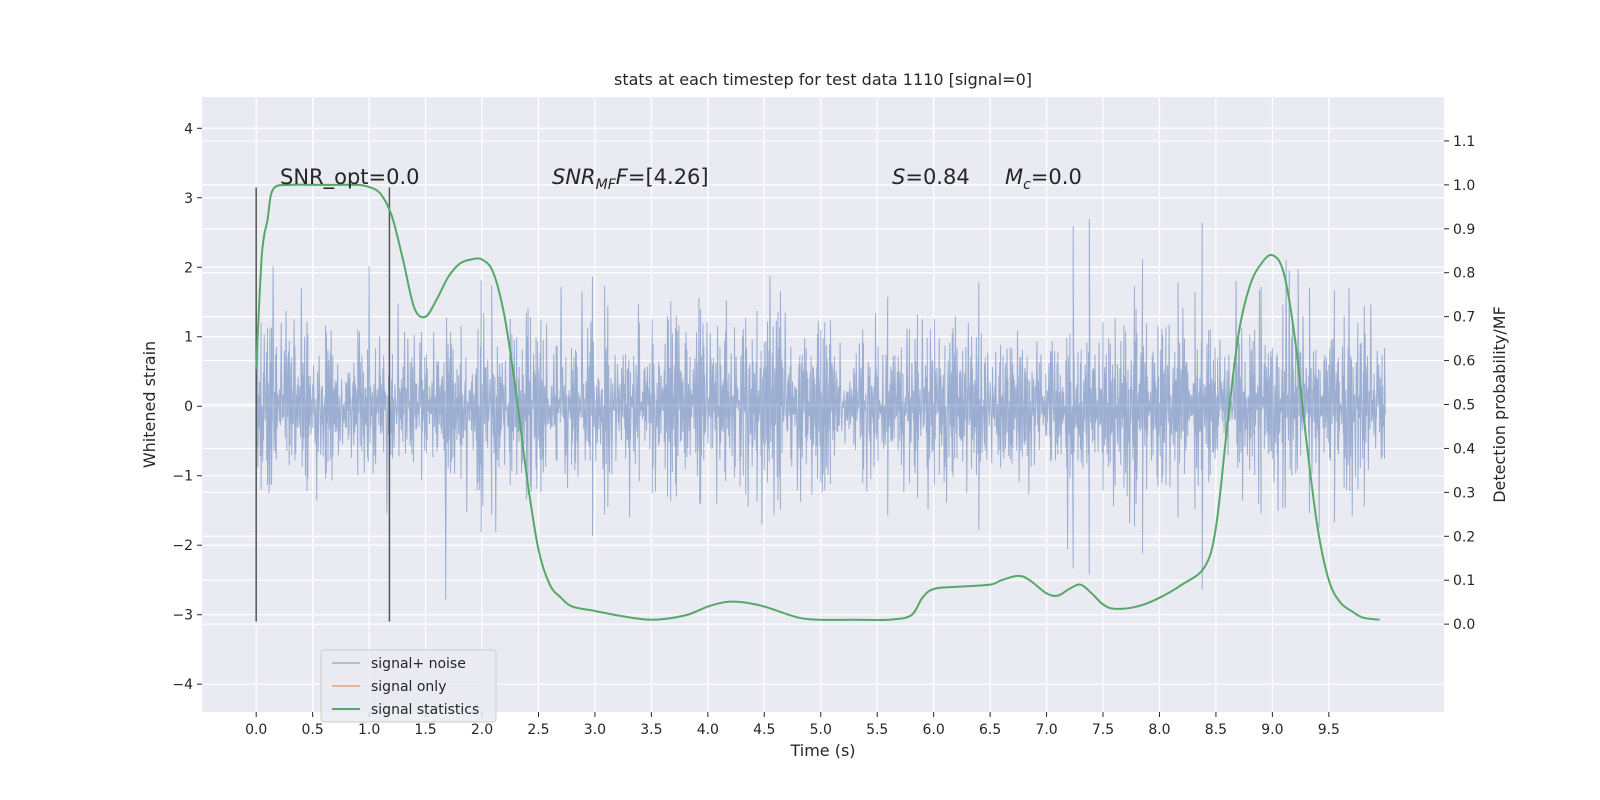 This screenshot has height=800, width=1600. What do you see at coordinates (538, 730) in the screenshot?
I see `x-tick-label: 2.5` at bounding box center [538, 730].